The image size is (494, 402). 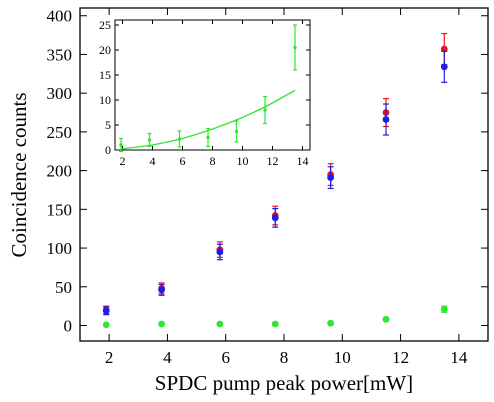 What do you see at coordinates (105, 75) in the screenshot?
I see `inset-y-tick-label: 15` at bounding box center [105, 75].